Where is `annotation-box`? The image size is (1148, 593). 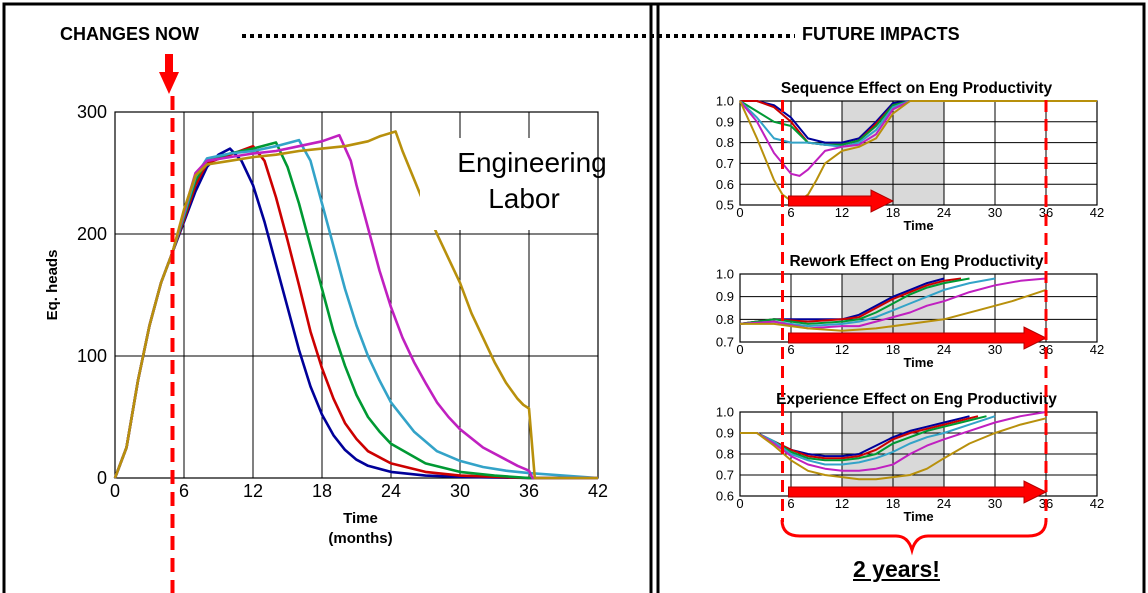
annotation-box is located at coordinates (505, 184).